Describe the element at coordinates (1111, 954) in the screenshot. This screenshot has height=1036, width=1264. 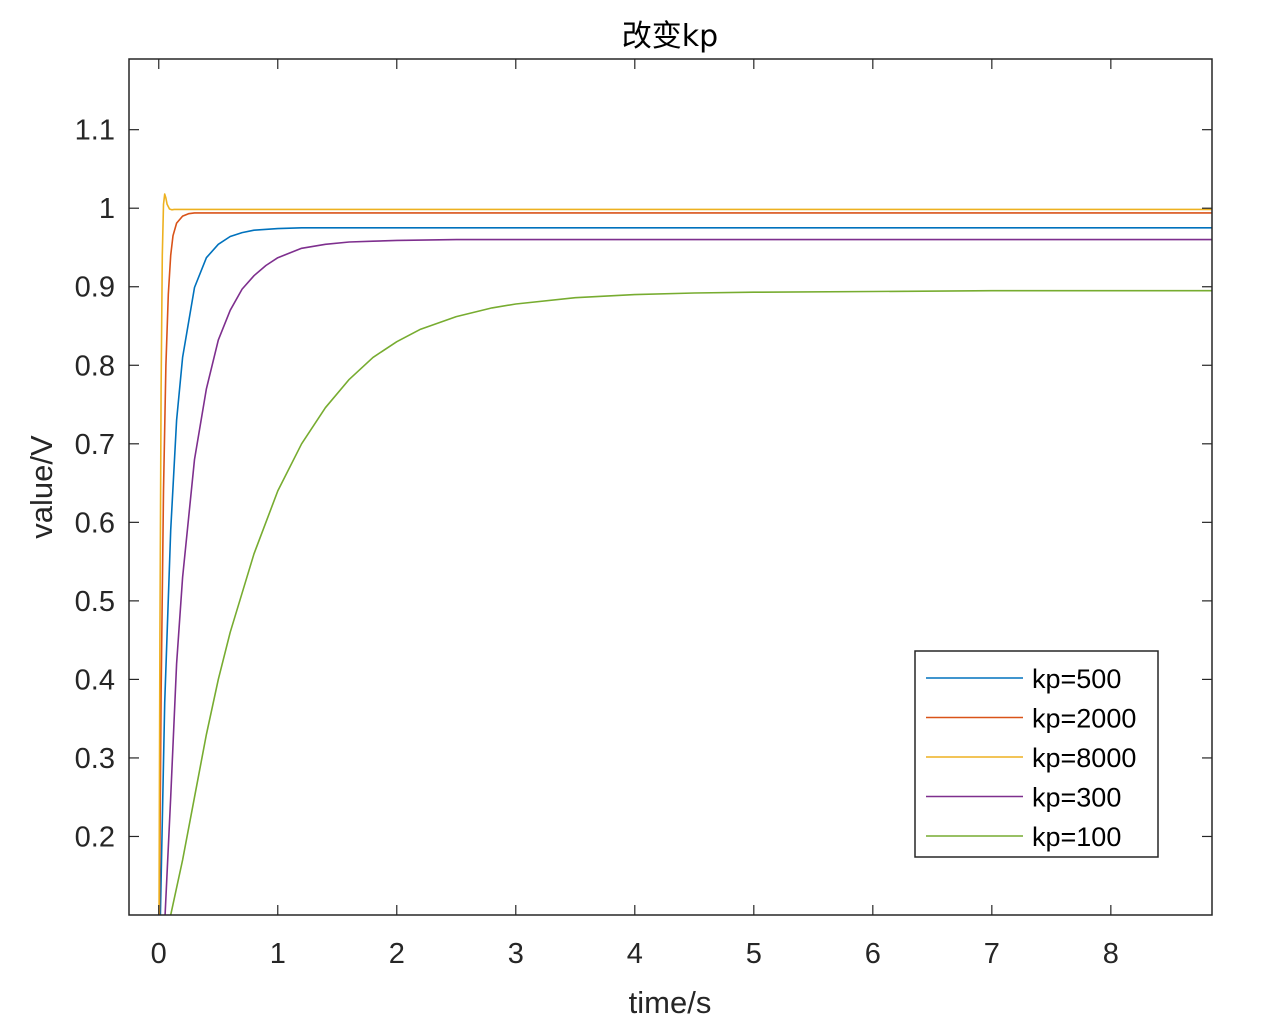
I see `x-tick-label: 8` at that location.